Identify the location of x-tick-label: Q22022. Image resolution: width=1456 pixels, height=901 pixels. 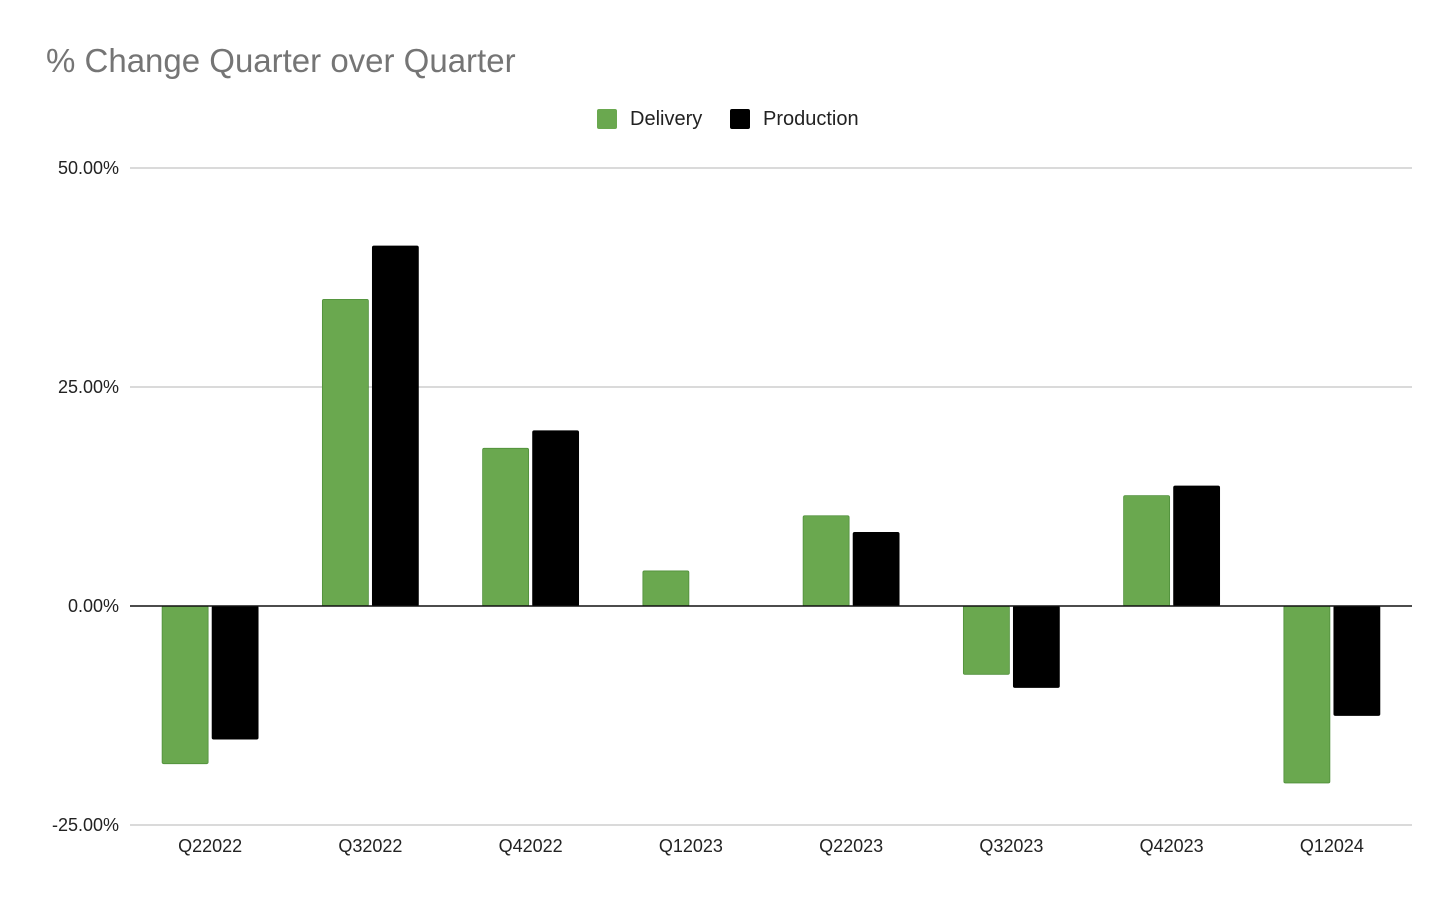
(210, 846).